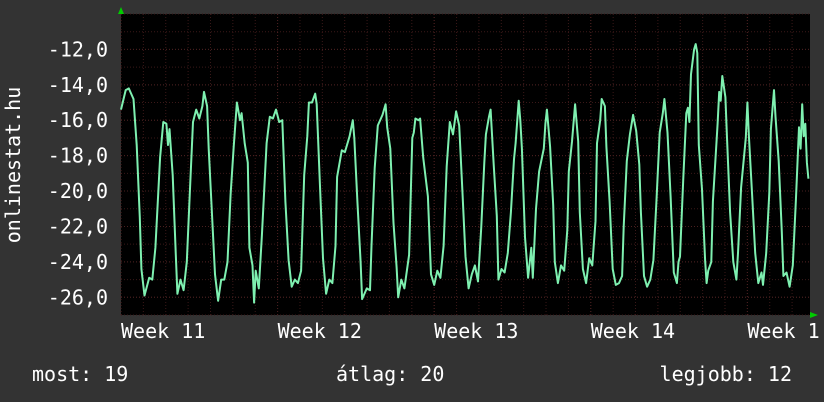 The height and width of the screenshot is (402, 824). I want to click on y-axis-label: onlinestat.hu, so click(13, 165).